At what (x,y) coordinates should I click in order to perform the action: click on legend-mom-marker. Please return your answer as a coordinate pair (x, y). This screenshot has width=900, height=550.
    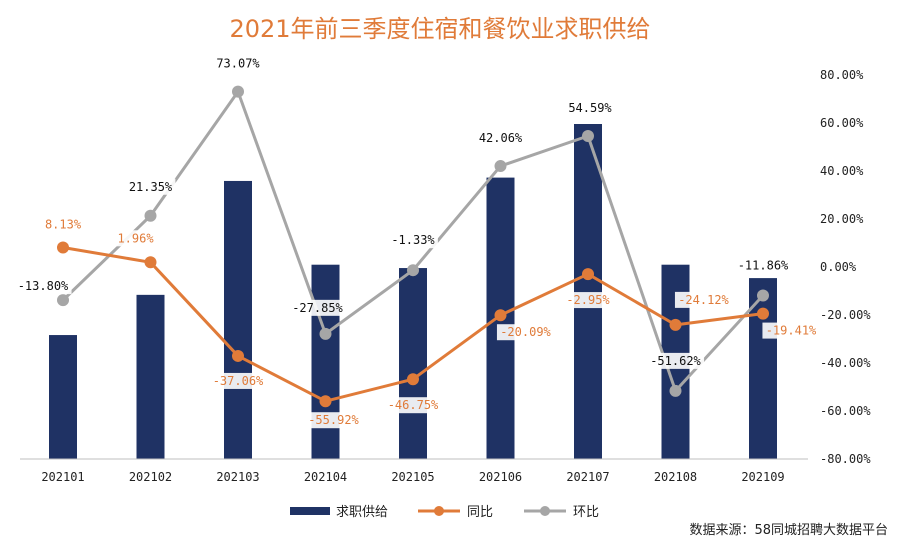
    Looking at the image, I should click on (545, 511).